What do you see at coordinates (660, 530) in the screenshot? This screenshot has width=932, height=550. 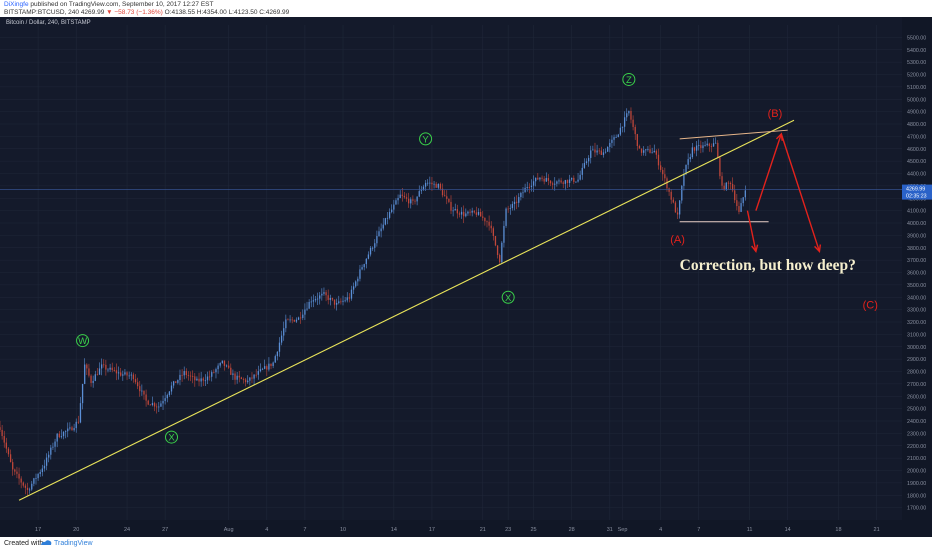 I see `date-tick-label: 4` at bounding box center [660, 530].